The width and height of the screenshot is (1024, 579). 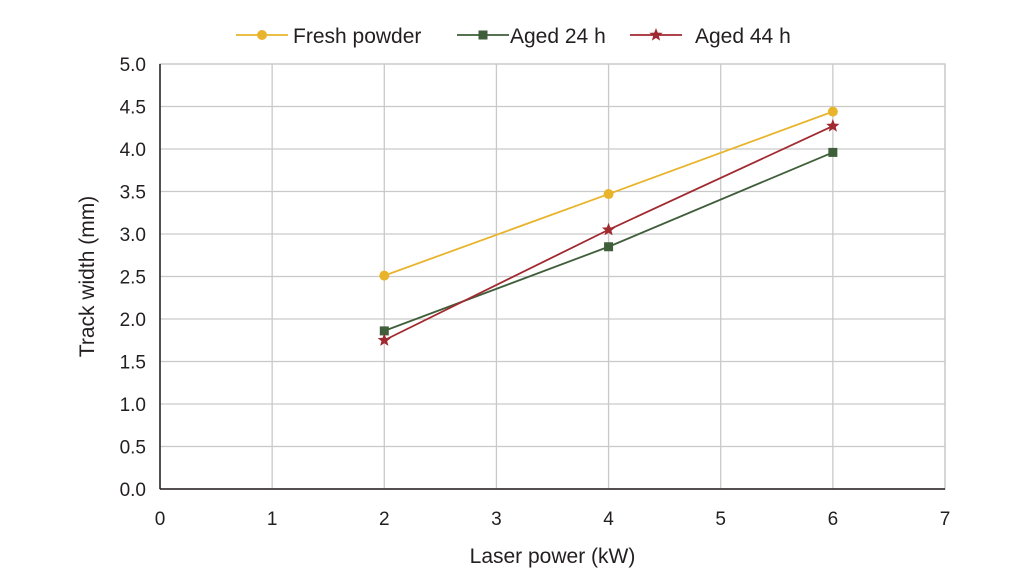 I want to click on x-tick-labels: 0 1 2 3 4 5 6 7, so click(x=553, y=519).